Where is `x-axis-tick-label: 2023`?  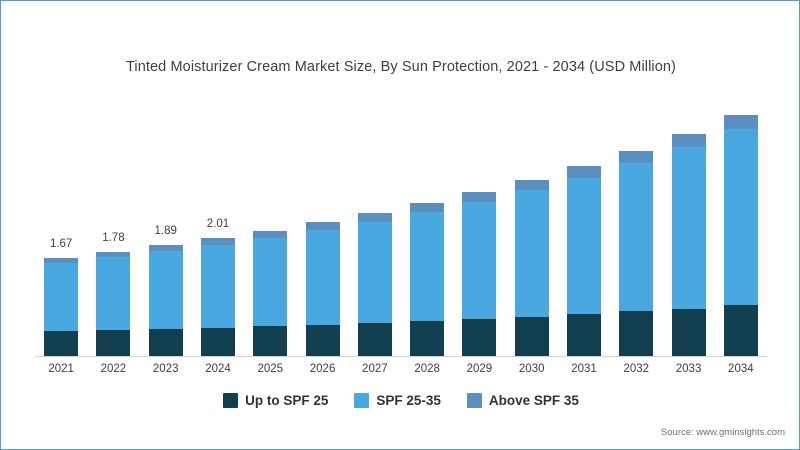
x-axis-tick-label: 2023 is located at coordinates (165, 369).